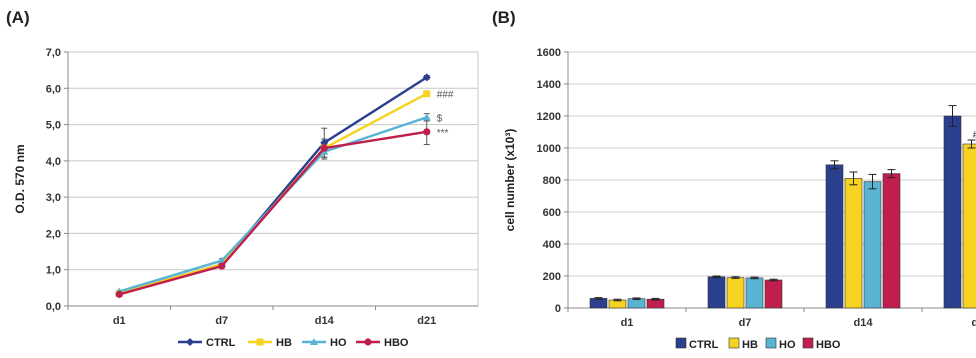  I want to click on y-tick-label: 1,0, so click(53, 271).